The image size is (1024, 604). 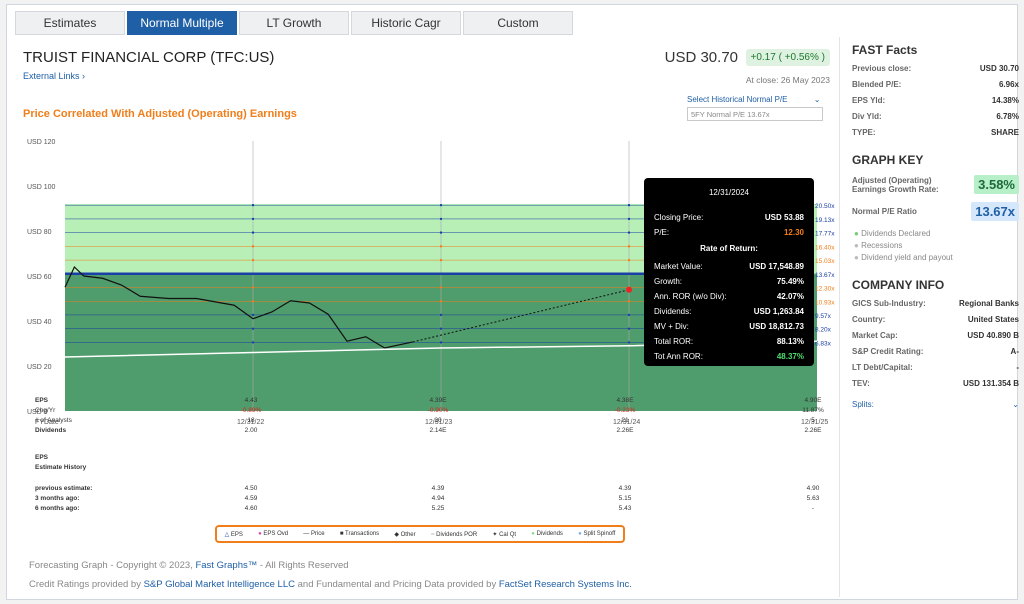 What do you see at coordinates (903, 257) in the screenshot?
I see `key-dividend-yield: ● Dividend yield and payout` at bounding box center [903, 257].